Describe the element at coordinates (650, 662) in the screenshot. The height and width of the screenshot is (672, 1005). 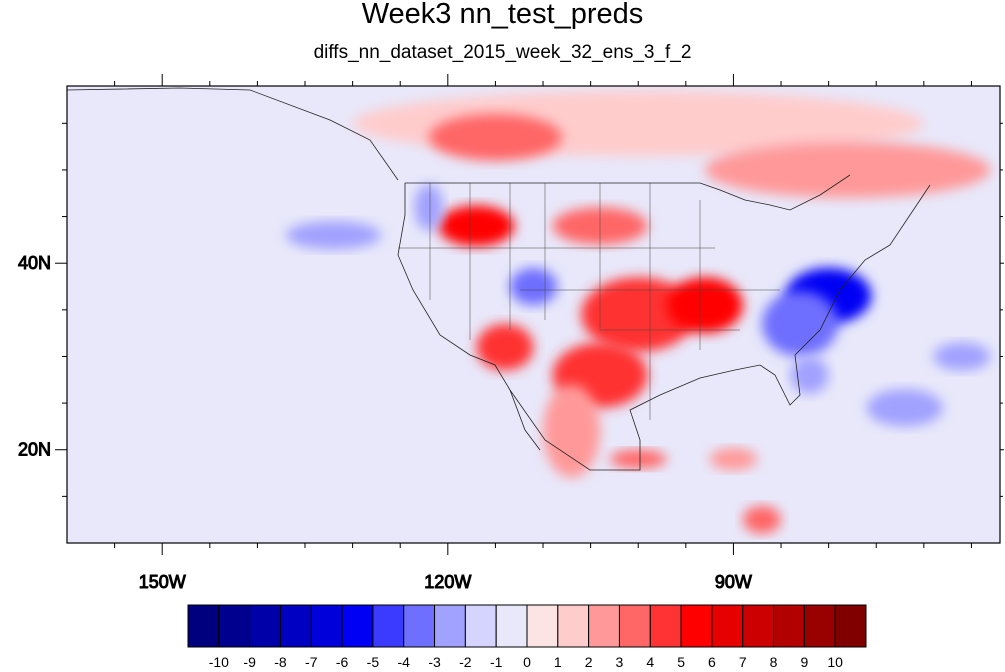
I see `colorbar-label: 4` at that location.